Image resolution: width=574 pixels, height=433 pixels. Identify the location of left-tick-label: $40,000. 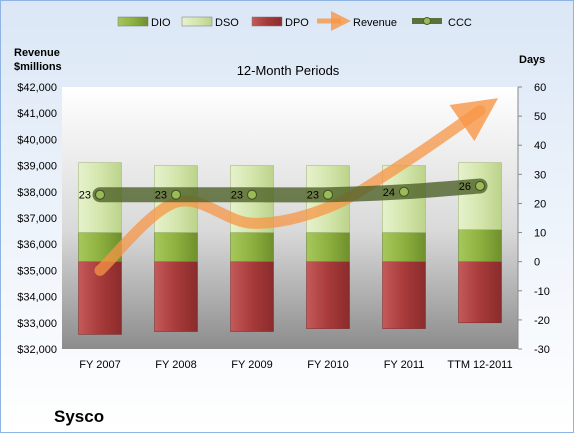
(37, 140).